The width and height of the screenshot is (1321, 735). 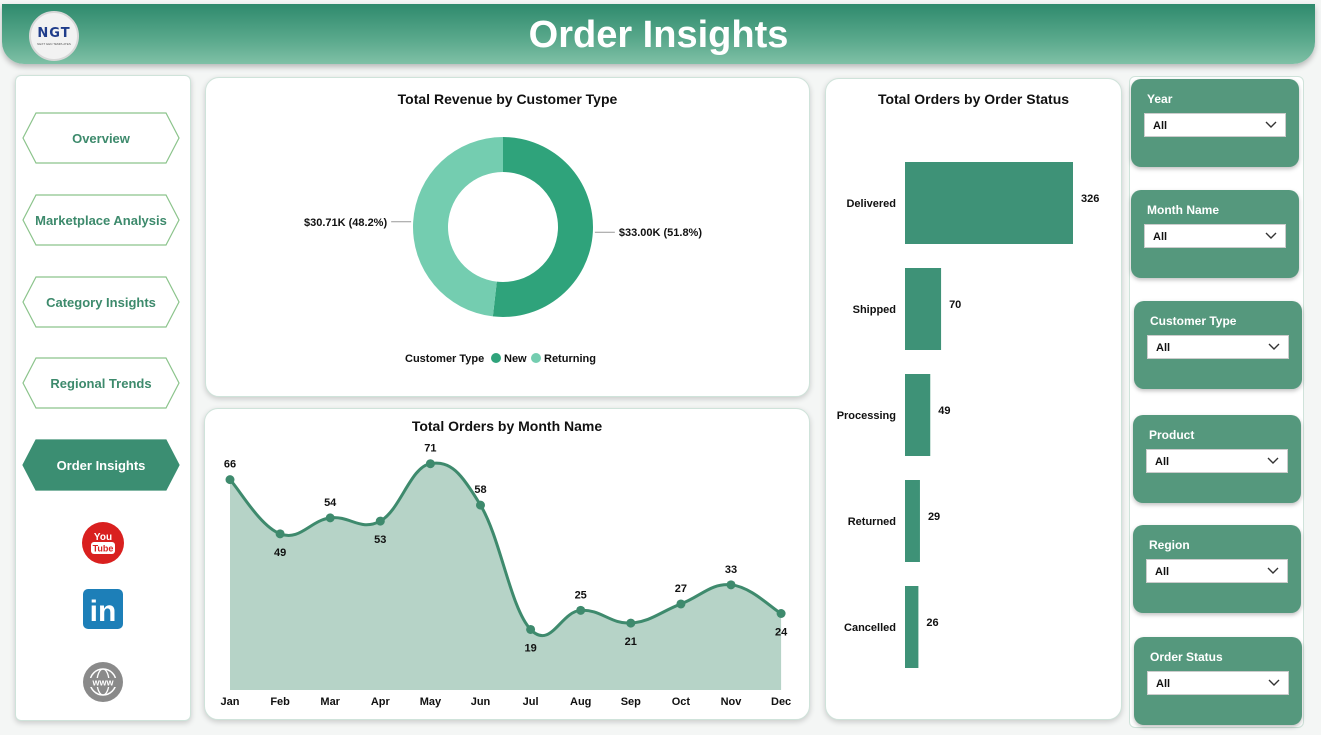 I want to click on slicer-label: Month Name, so click(x=1183, y=210).